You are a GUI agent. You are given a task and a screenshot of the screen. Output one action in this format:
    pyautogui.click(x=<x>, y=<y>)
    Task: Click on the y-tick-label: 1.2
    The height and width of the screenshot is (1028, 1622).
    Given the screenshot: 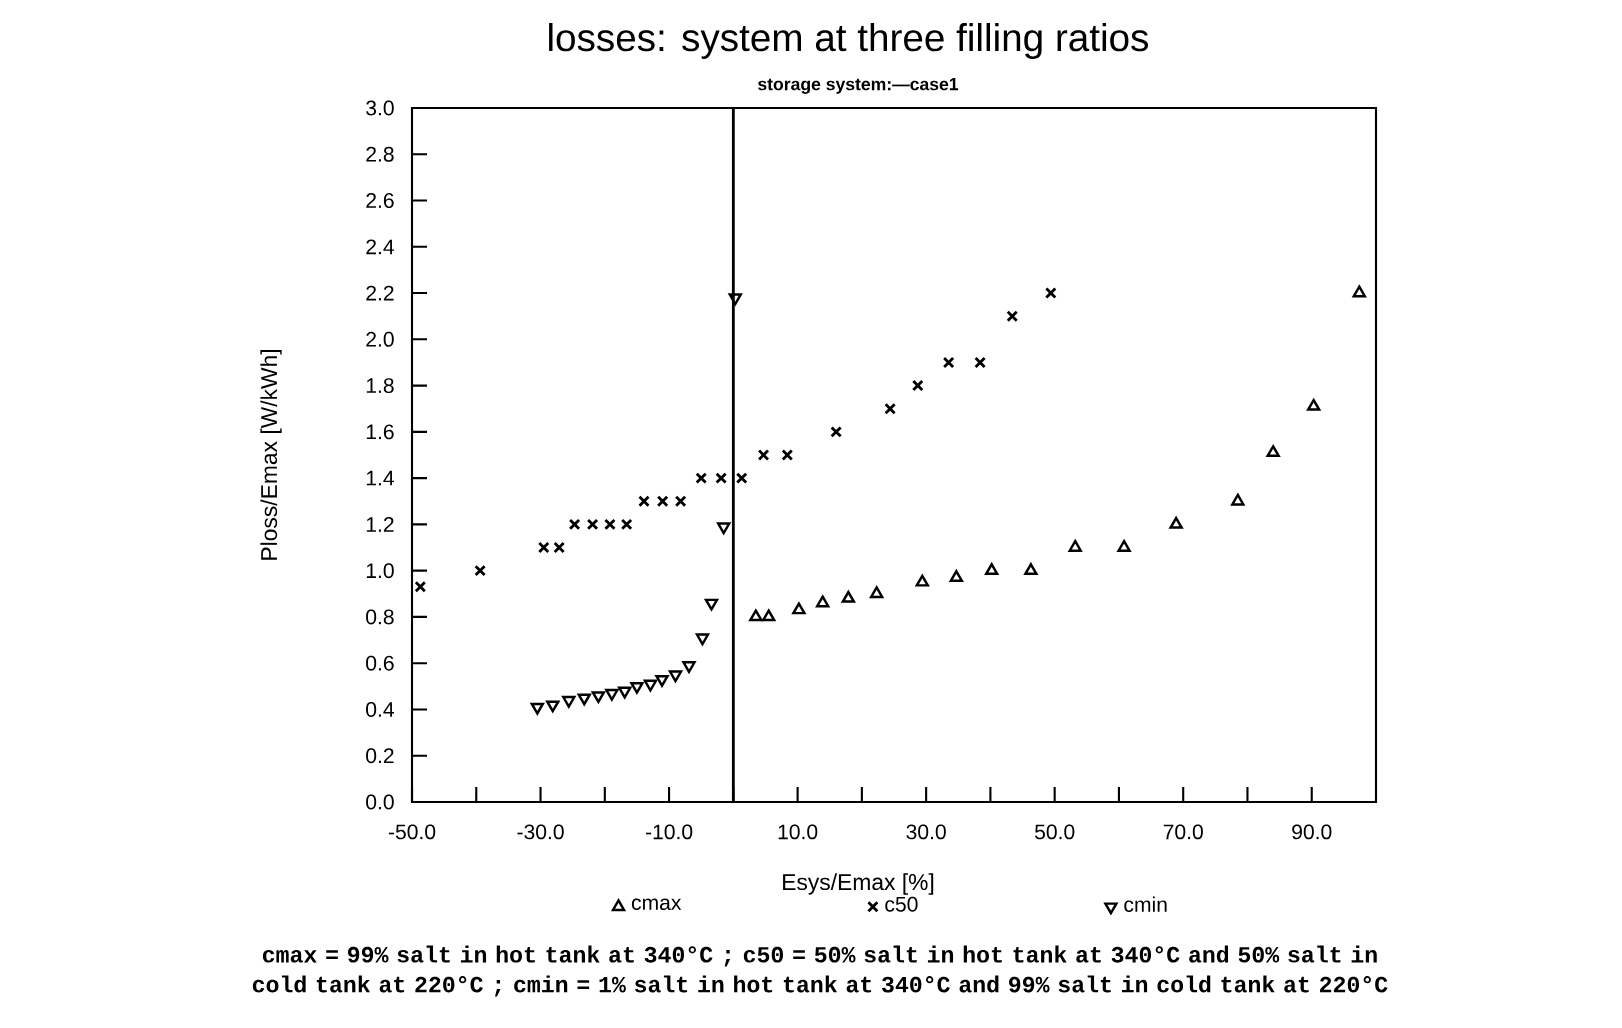 What is the action you would take?
    pyautogui.click(x=380, y=524)
    